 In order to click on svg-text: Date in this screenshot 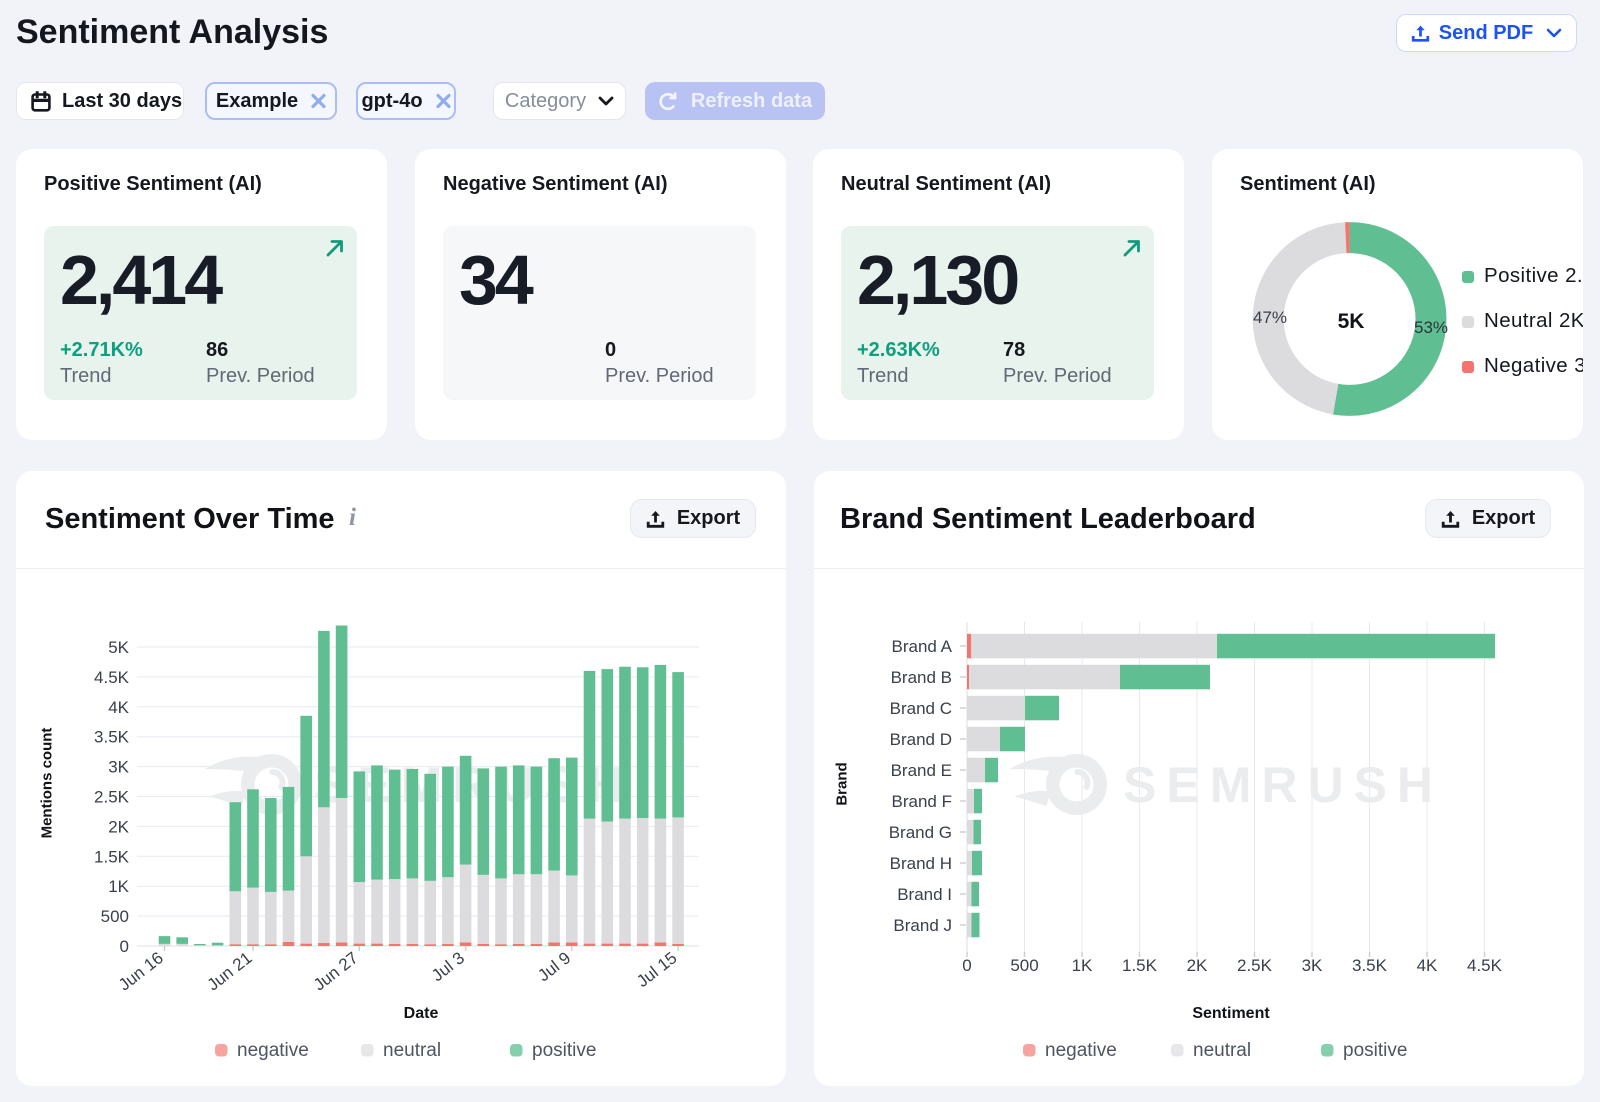, I will do `click(421, 1013)`.